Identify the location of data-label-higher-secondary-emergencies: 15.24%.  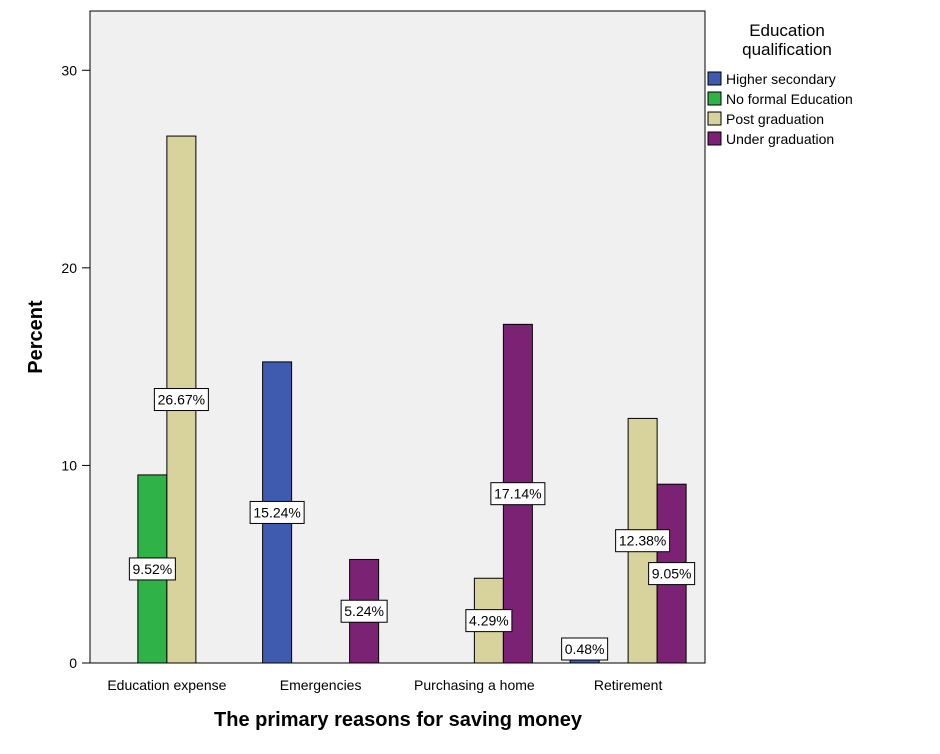
(277, 512).